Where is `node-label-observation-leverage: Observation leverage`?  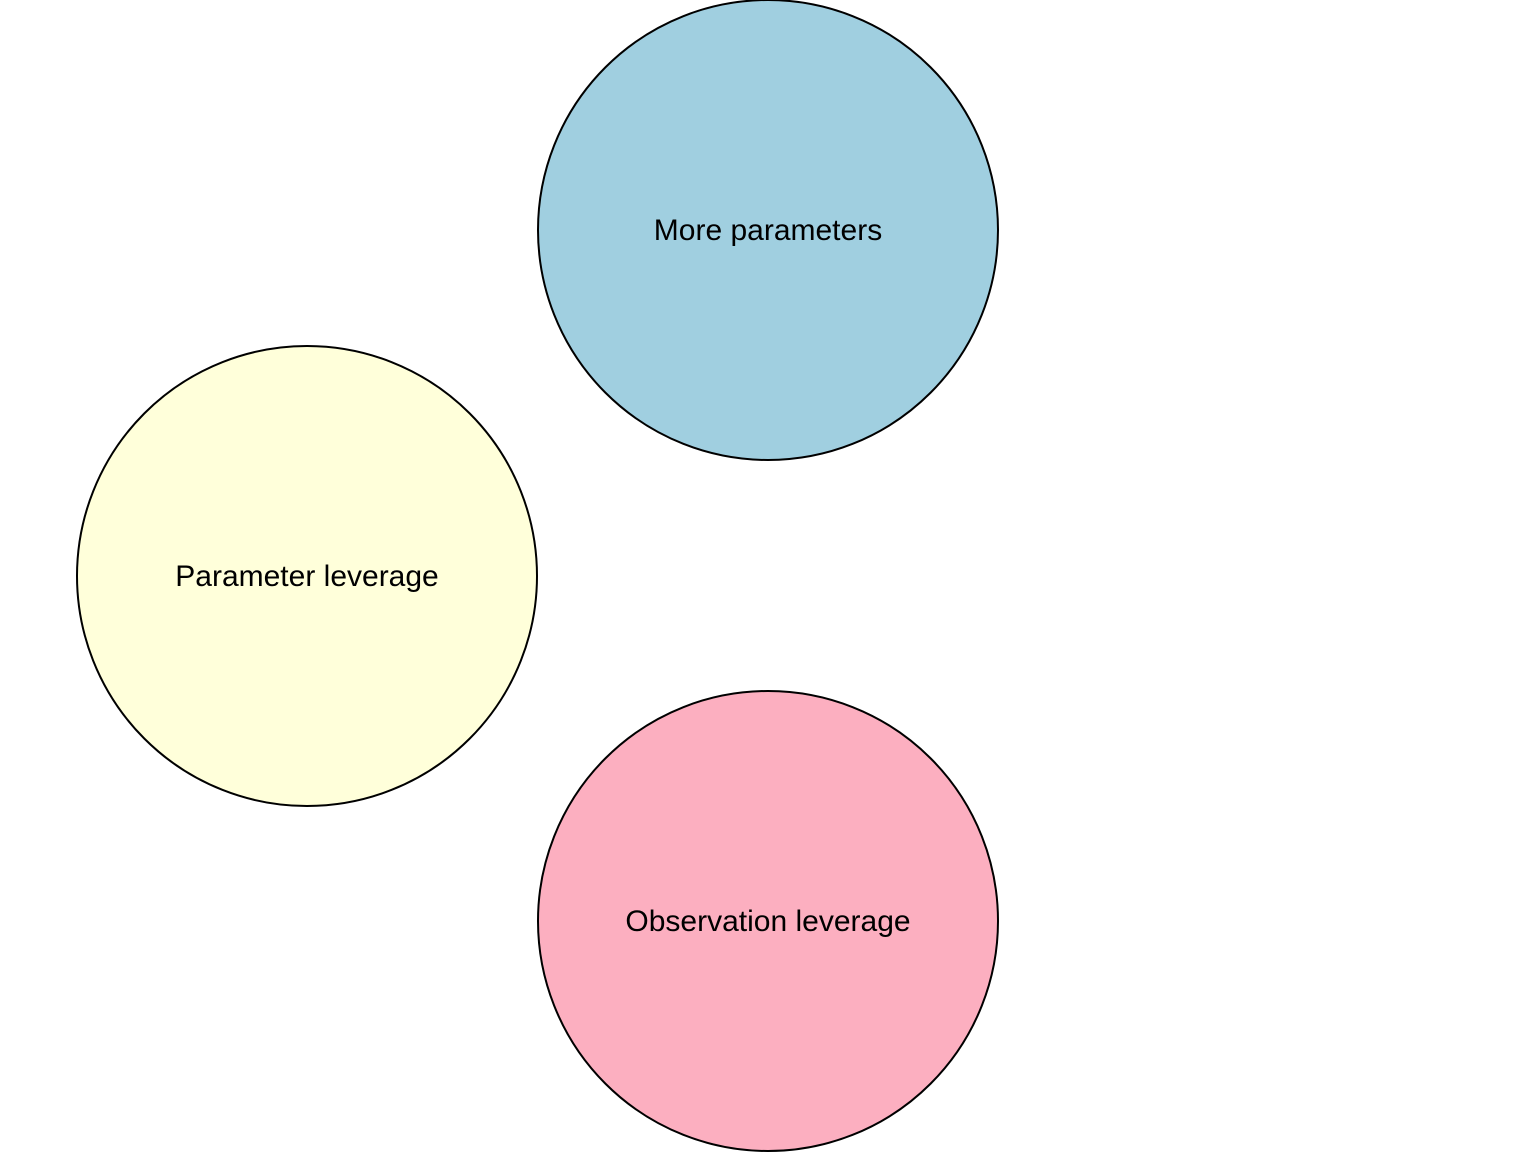
node-label-observation-leverage: Observation leverage is located at coordinates (767, 921).